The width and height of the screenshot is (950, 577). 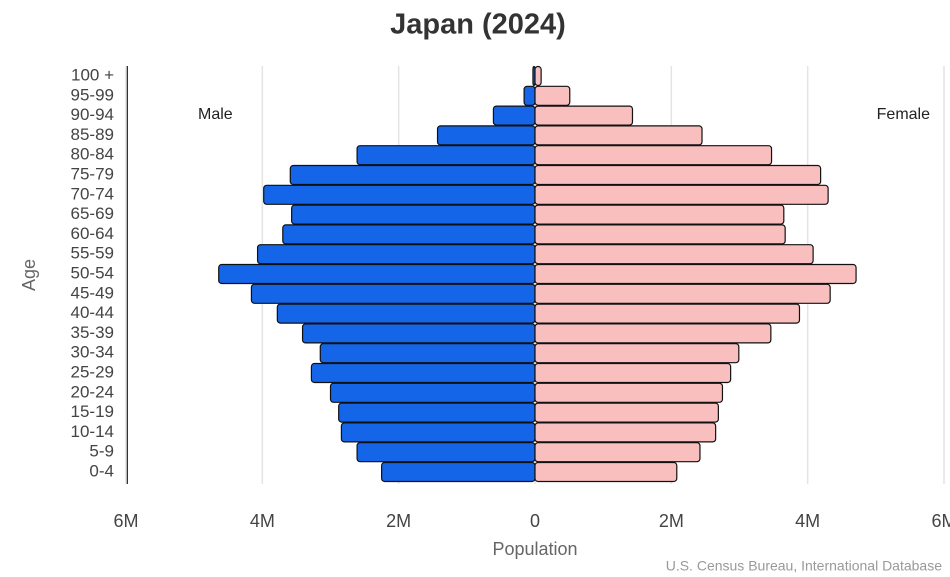 I want to click on y-tick-label: 30-34, so click(x=92, y=352).